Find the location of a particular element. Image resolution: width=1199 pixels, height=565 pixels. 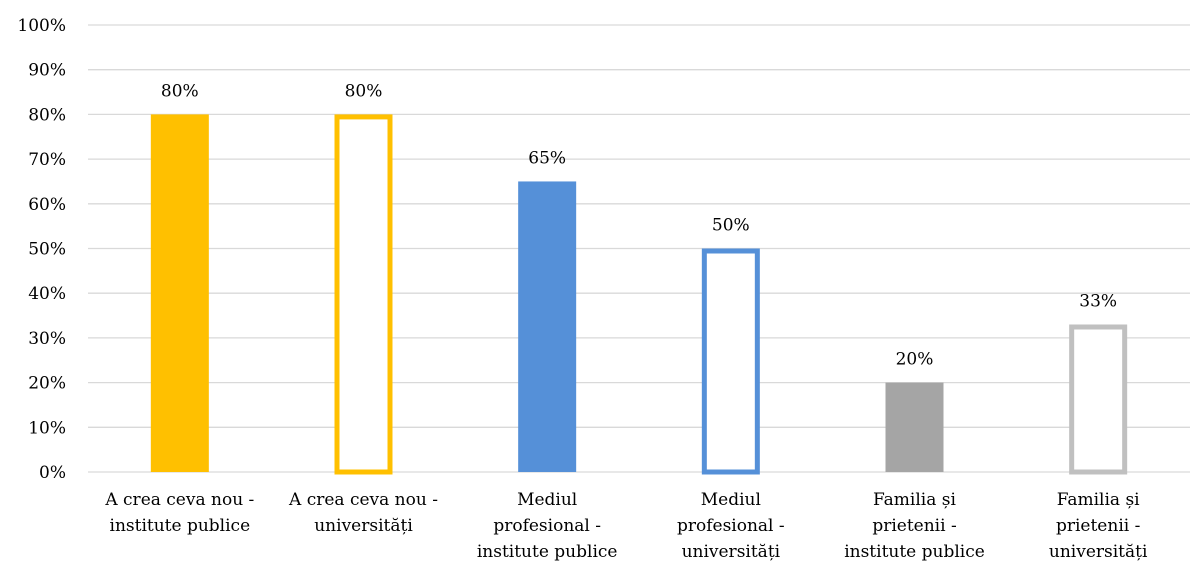

y-axis-tick-labels: 0% 10% 20% 30% 40% 50% 60% 70% 80% 90% 100% is located at coordinates (41, 249).